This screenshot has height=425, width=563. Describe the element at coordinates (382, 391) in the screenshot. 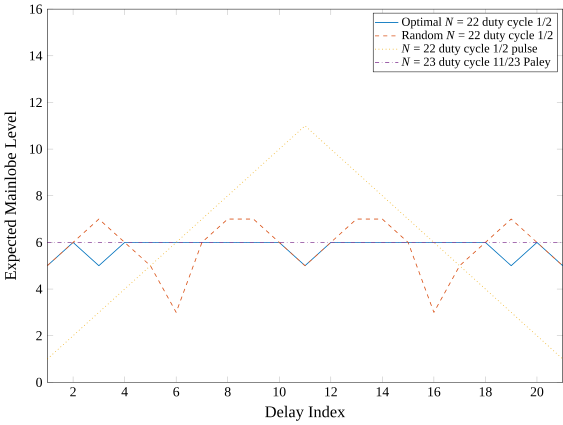

I see `x-tick-label: 14` at that location.